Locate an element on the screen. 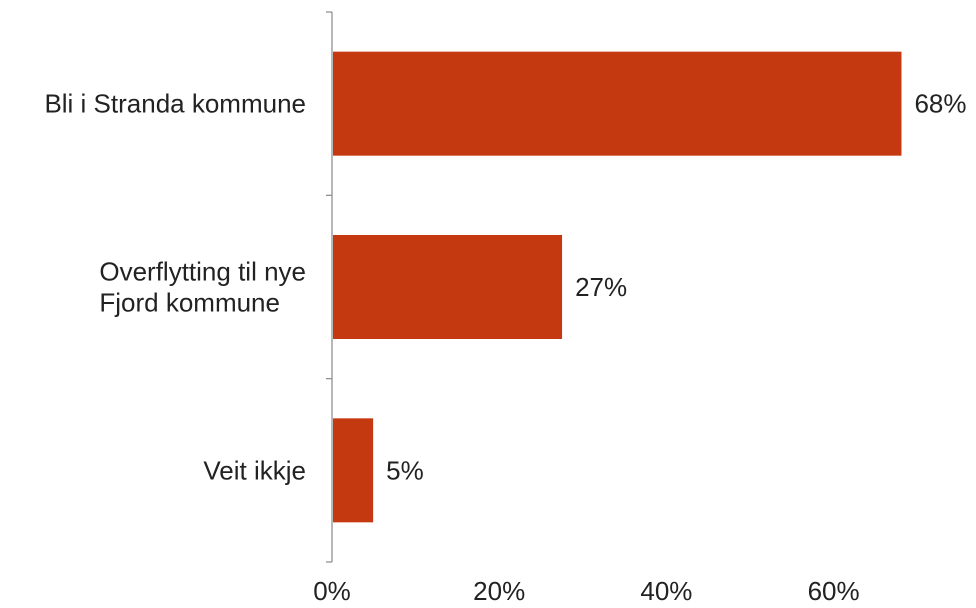 This screenshot has width=976, height=608. value-label: 68% is located at coordinates (940, 104).